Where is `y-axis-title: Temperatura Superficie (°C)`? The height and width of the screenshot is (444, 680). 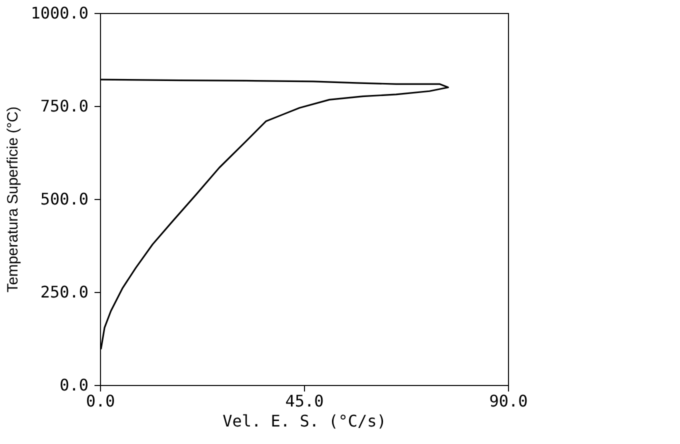 y-axis-title: Temperatura Superficie (°C) is located at coordinates (13, 199).